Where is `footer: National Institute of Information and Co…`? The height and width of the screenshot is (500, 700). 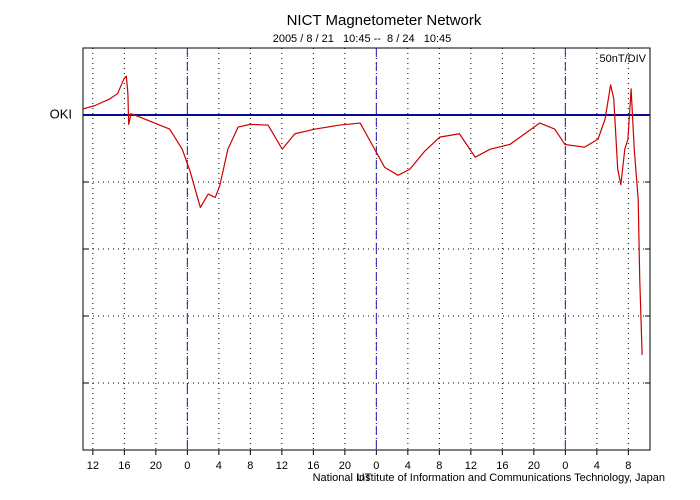
footer: National Institute of Information and Co… is located at coordinates (489, 478).